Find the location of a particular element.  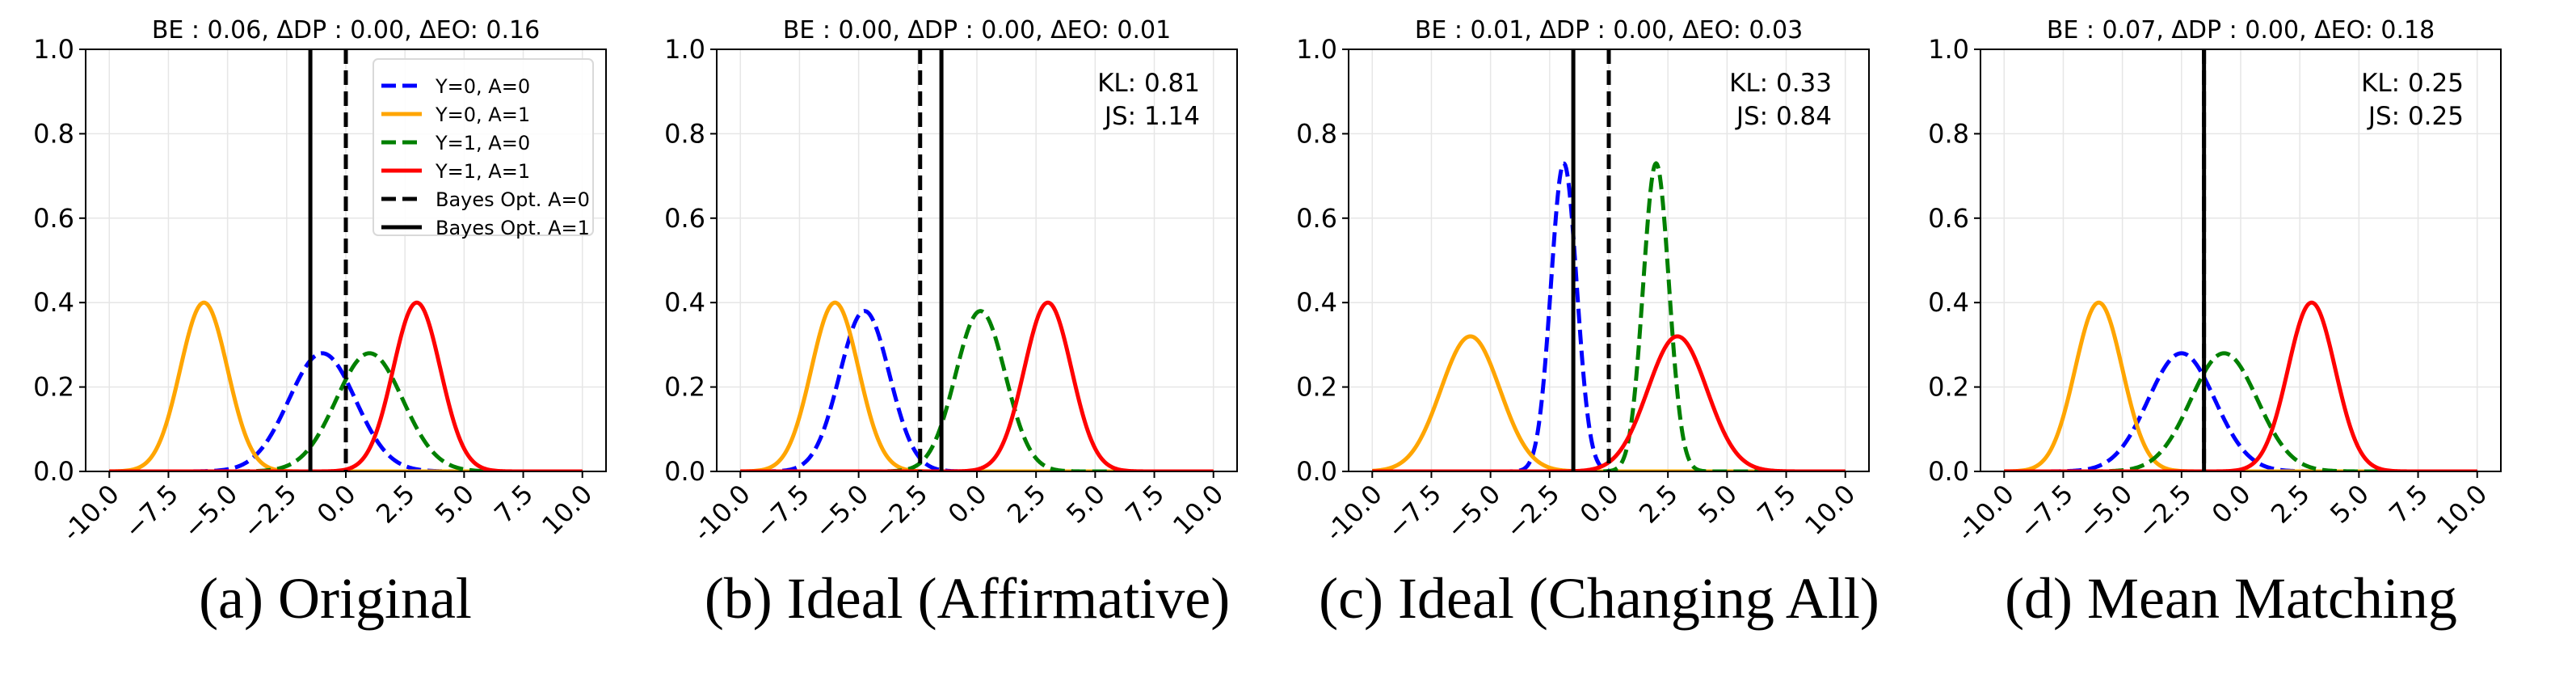

caption-panel-c: (c) Ideal (Changing All) is located at coordinates (1599, 599).